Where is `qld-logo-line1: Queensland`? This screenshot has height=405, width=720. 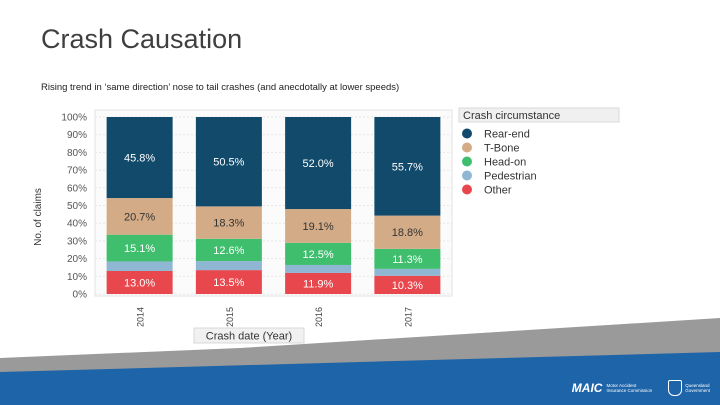 qld-logo-line1: Queensland is located at coordinates (697, 385).